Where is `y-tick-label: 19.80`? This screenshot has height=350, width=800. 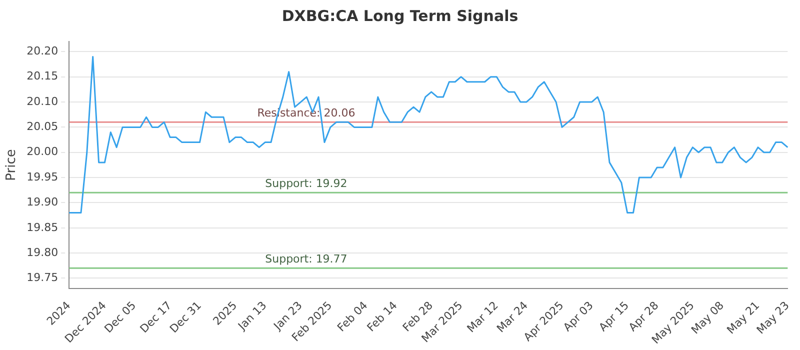 y-tick-label: 19.80 is located at coordinates (42, 252).